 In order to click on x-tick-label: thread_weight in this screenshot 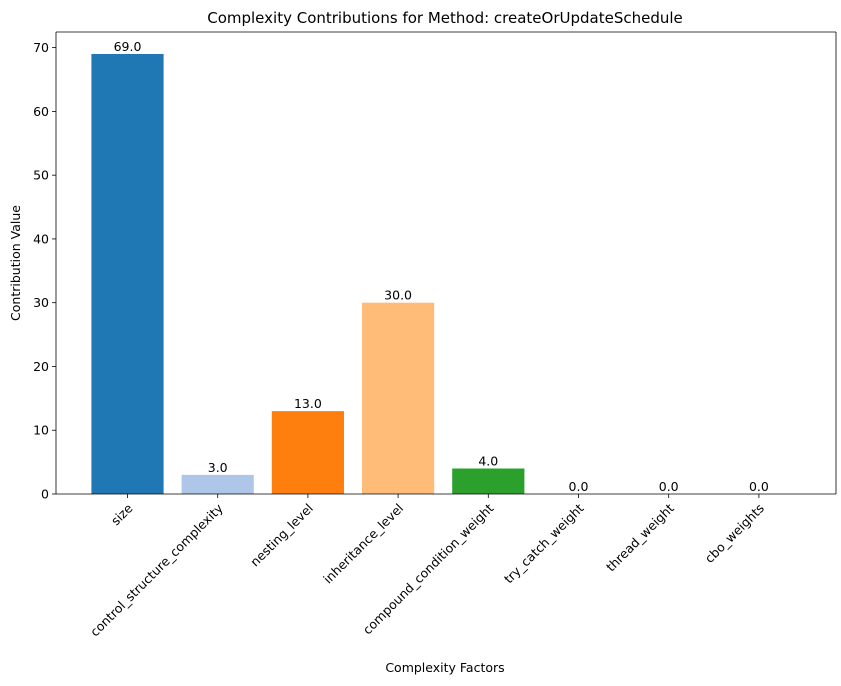, I will do `click(640, 537)`.